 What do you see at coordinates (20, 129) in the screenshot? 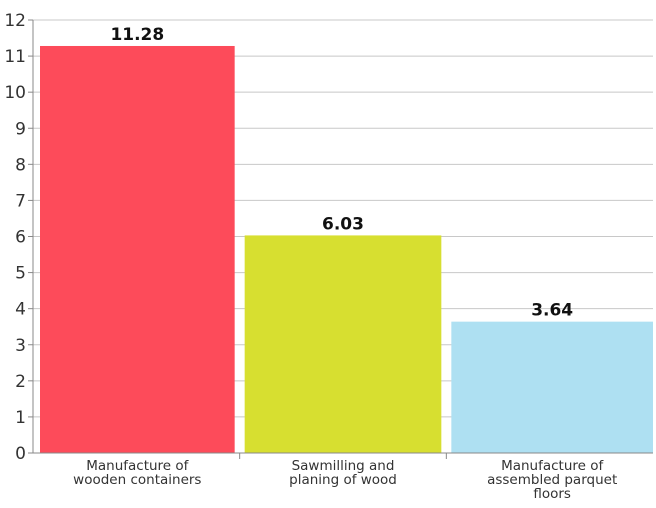
I see `y-tick-label: 9` at bounding box center [20, 129].